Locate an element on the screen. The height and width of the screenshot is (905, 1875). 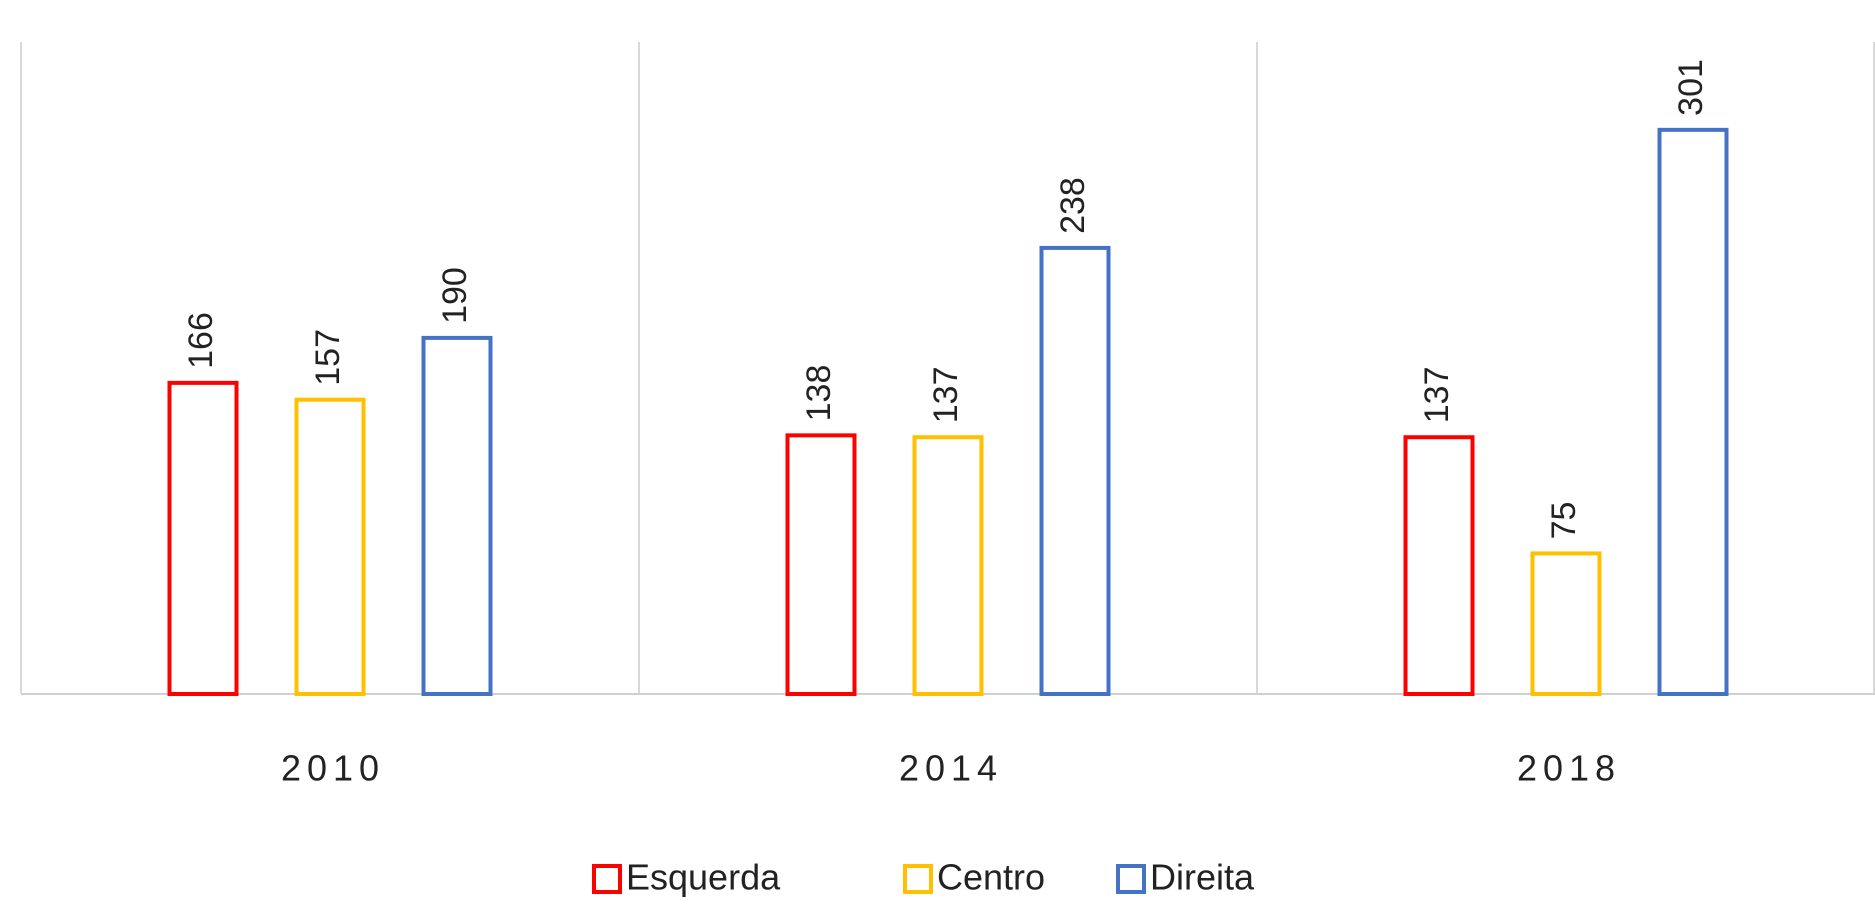
value-label: 301 is located at coordinates (1691, 87).